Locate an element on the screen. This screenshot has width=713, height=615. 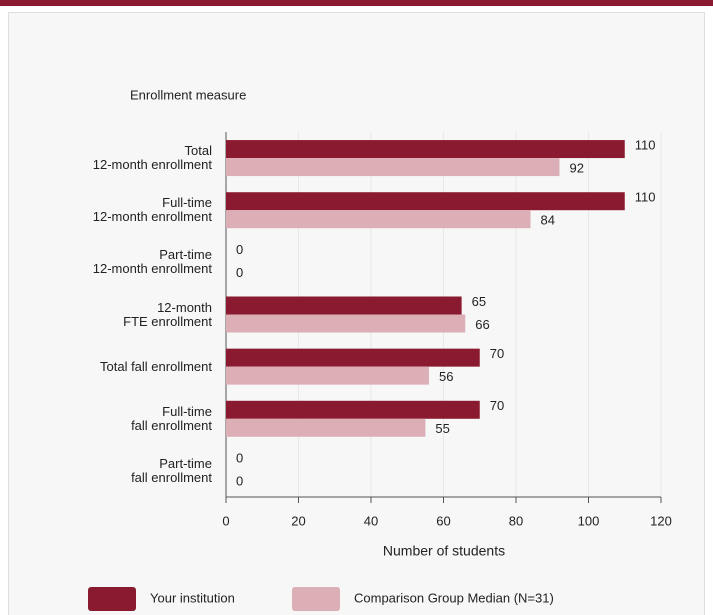
category-label: Total 12-month enrollment is located at coordinates (152, 158).